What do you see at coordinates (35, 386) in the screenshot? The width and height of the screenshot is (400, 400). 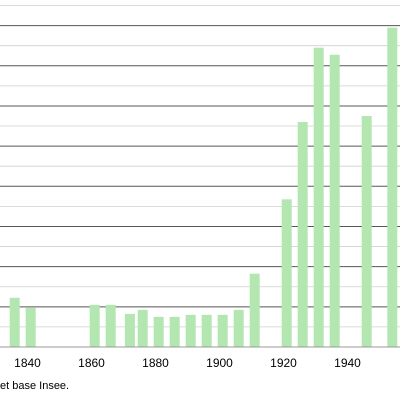 I see `source-caption: et base Insee.` at bounding box center [35, 386].